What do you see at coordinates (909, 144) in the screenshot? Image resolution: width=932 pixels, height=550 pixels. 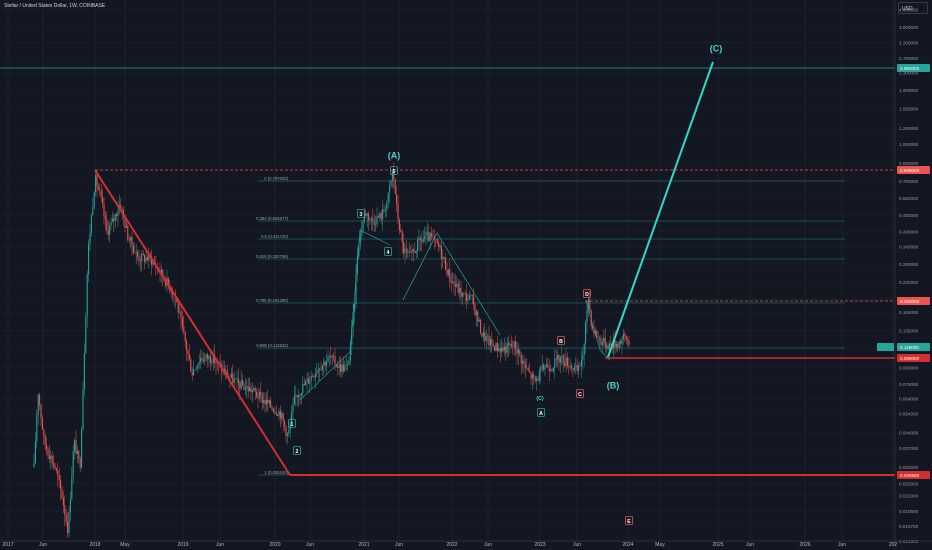 I see `price-tick-label: 1.050000` at bounding box center [909, 144].